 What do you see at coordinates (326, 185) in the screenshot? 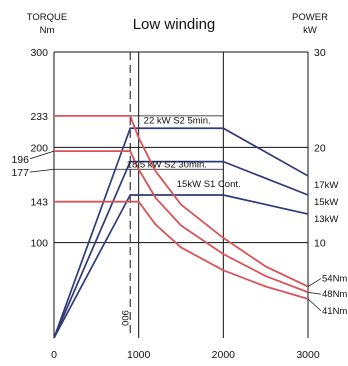
I see `power-end-label: 17kW` at bounding box center [326, 185].